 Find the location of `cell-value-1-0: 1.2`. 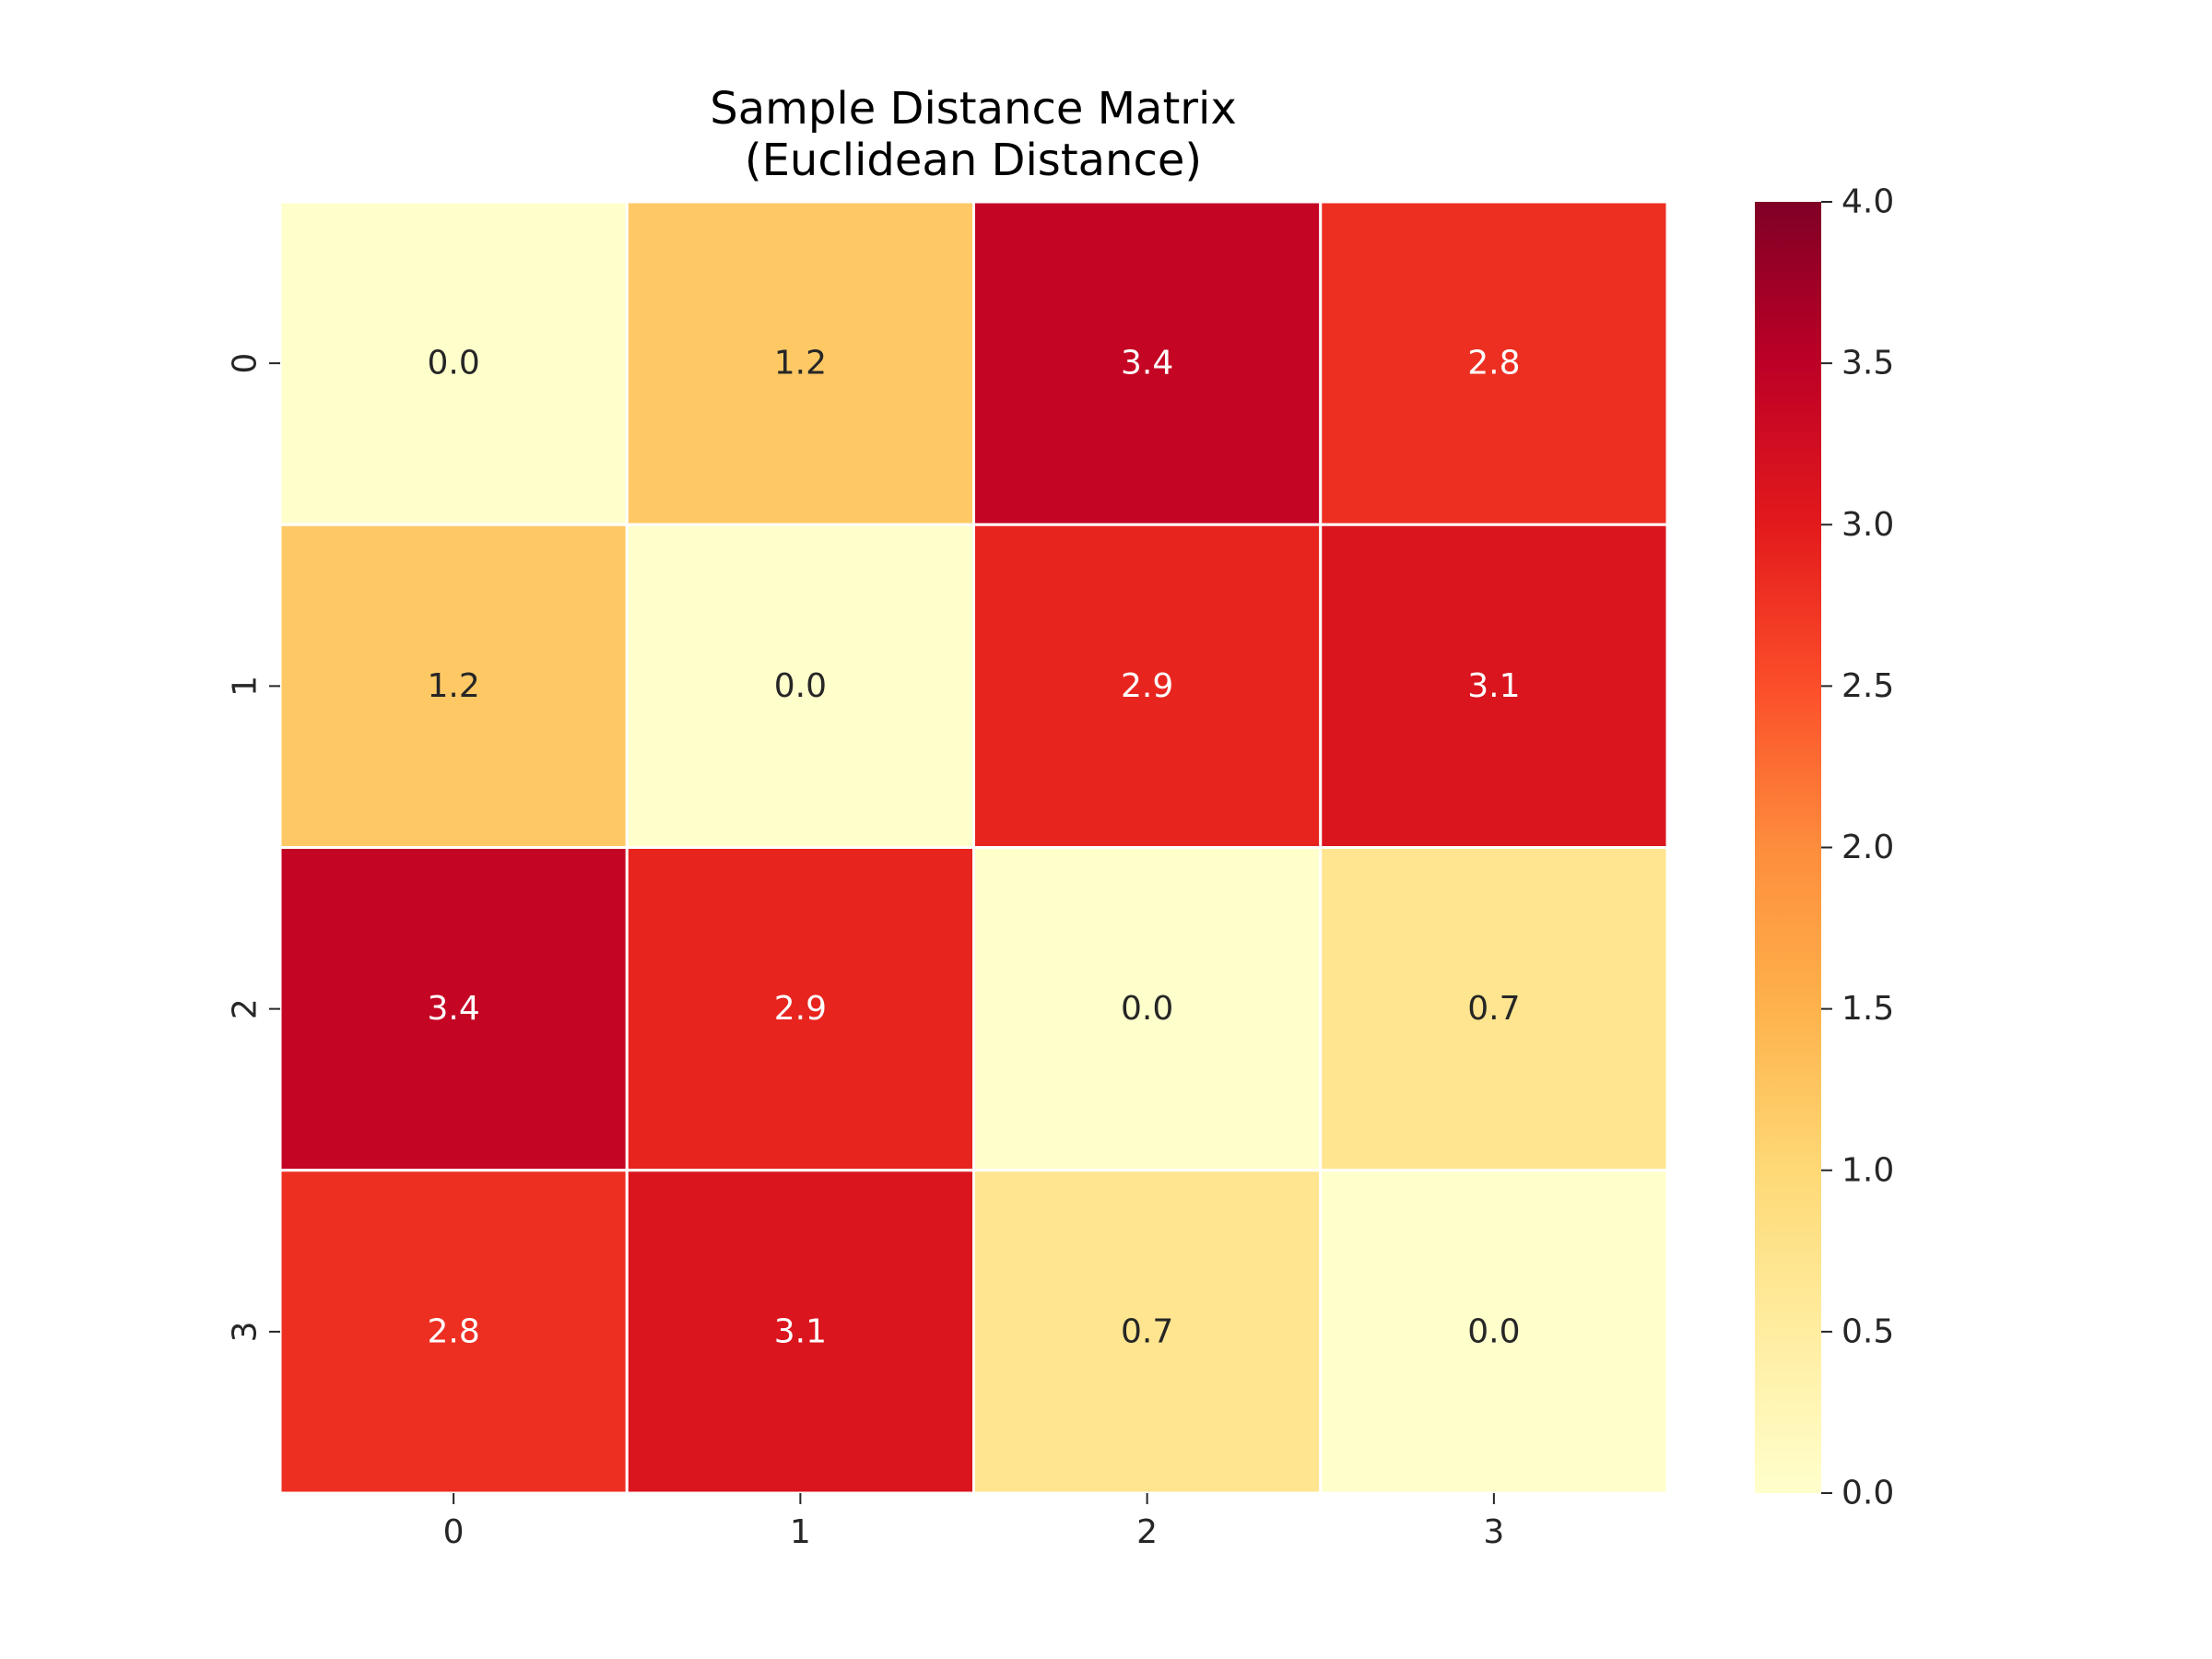

cell-value-1-0: 1.2 is located at coordinates (453, 686).